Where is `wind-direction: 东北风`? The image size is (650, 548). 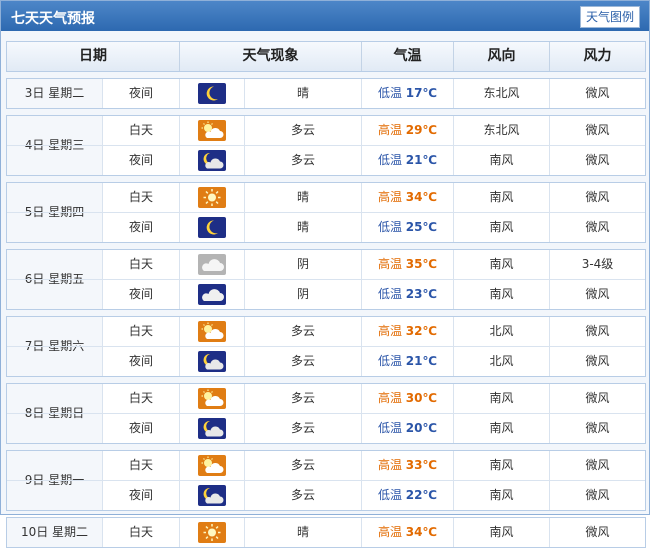
wind-direction: 东北风 is located at coordinates (502, 130).